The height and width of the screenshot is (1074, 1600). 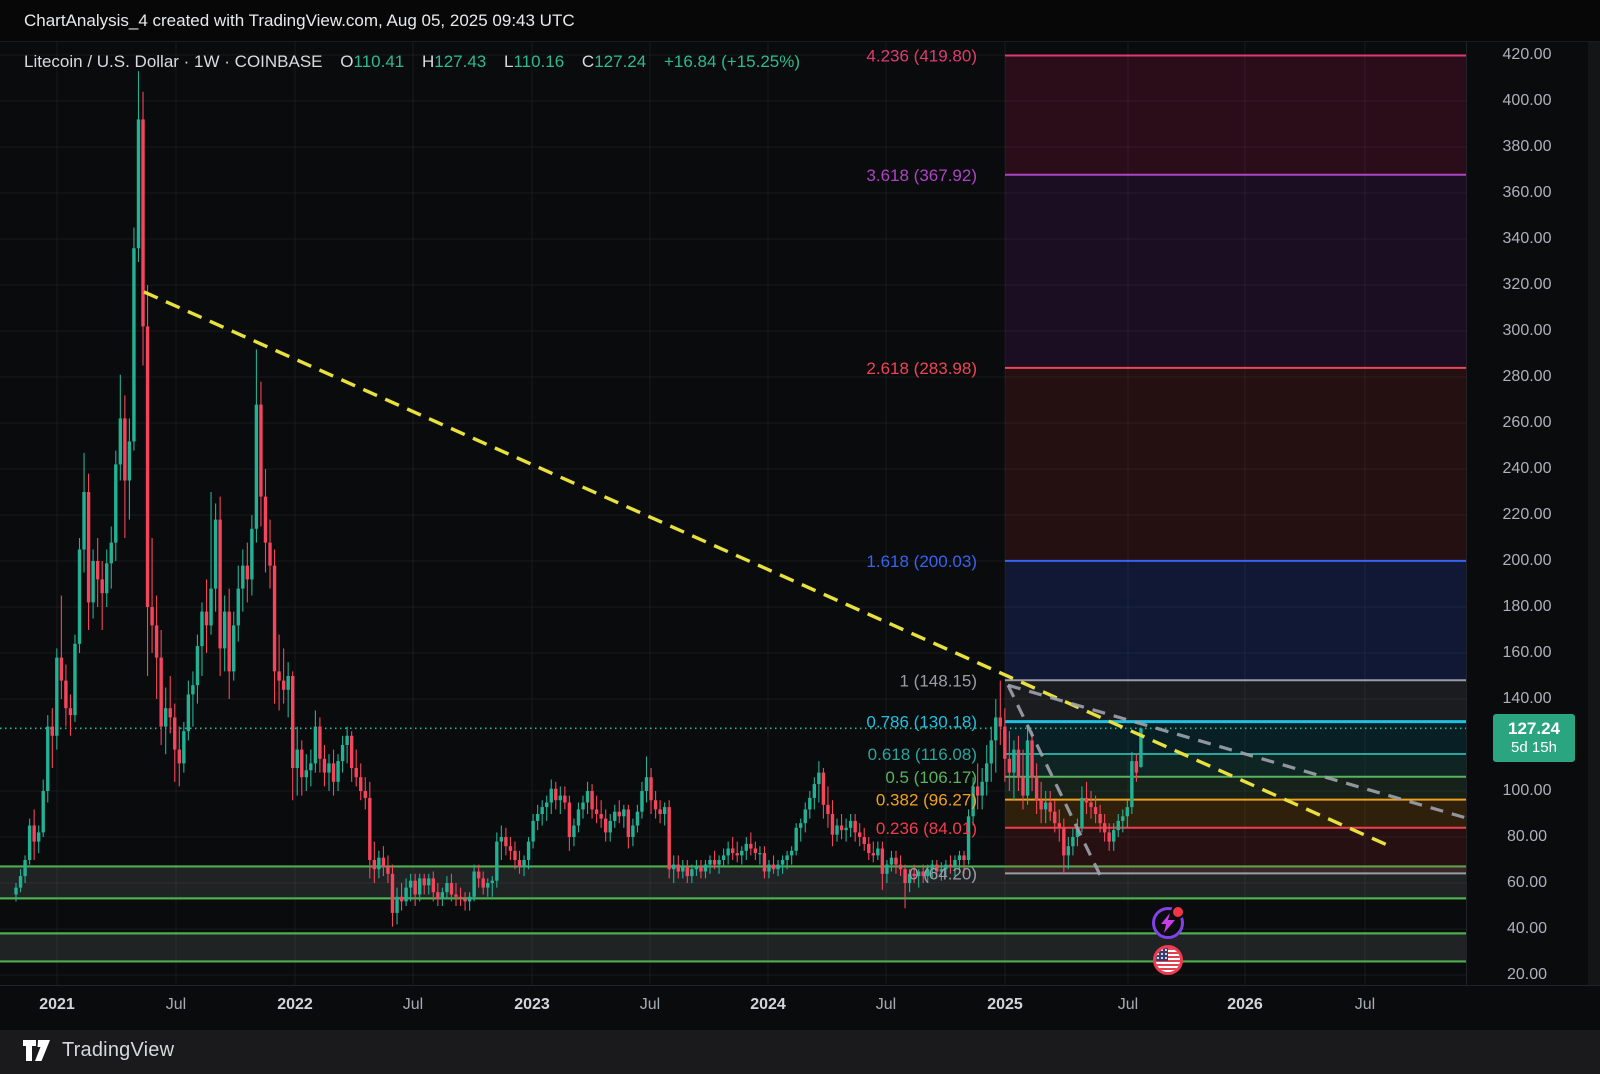 What do you see at coordinates (921, 561) in the screenshot?
I see `svg-text: 1.618 (200.03)` at bounding box center [921, 561].